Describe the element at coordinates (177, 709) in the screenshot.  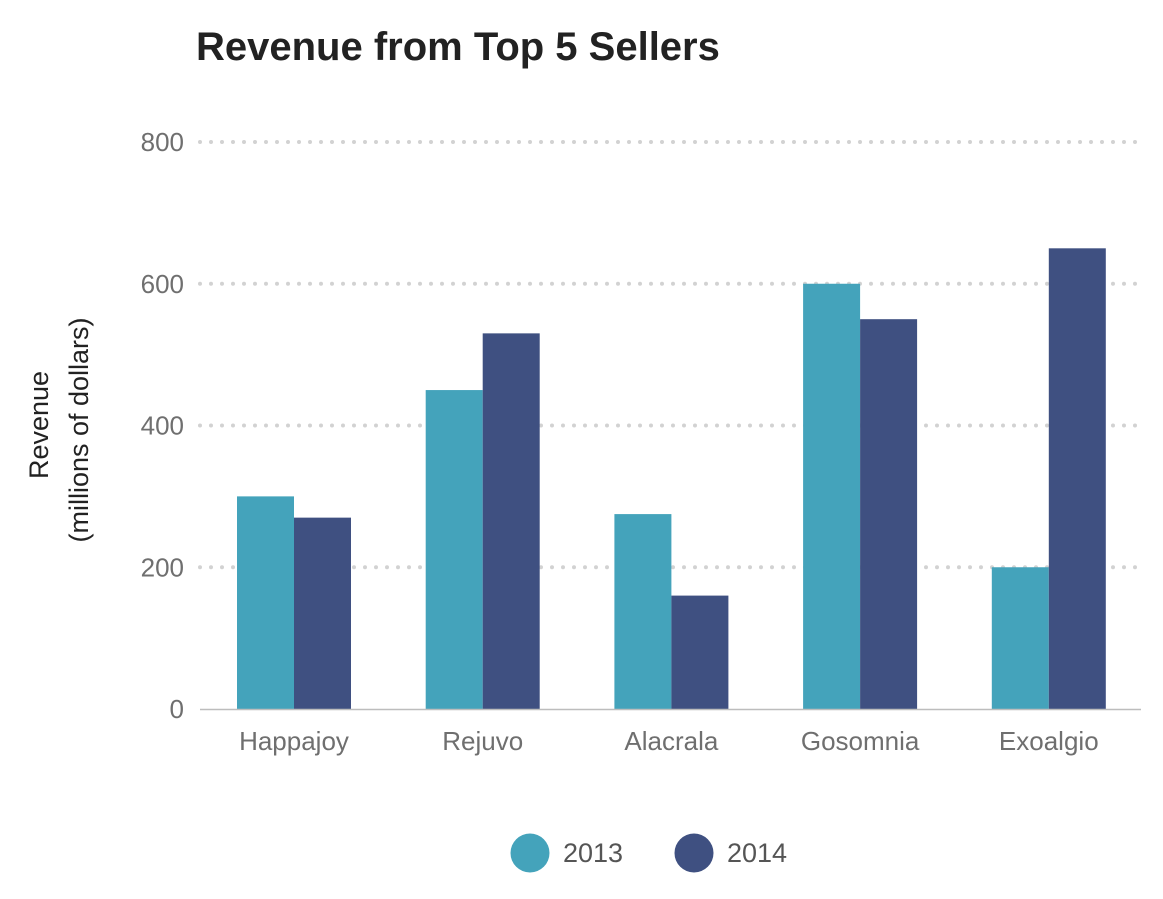
I see `y-tick-label: 0` at that location.